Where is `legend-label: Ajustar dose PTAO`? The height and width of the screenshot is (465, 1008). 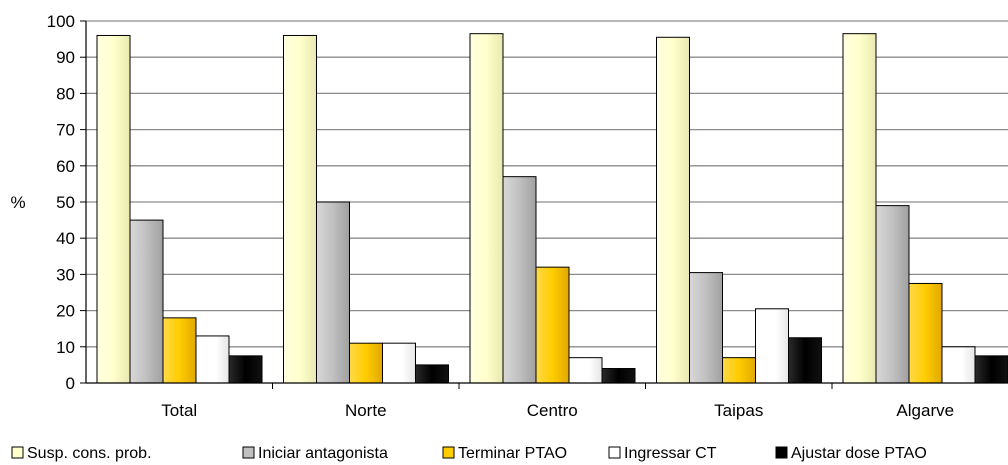 legend-label: Ajustar dose PTAO is located at coordinates (859, 453).